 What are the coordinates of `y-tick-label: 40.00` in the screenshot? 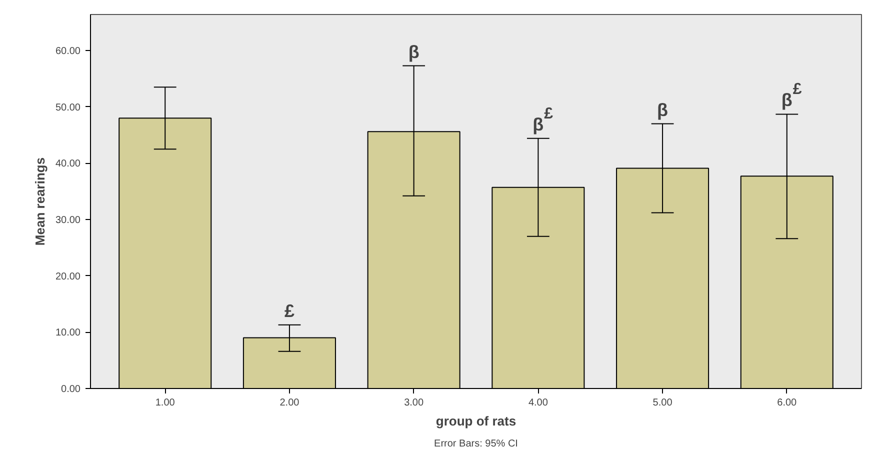 It's located at (68, 164).